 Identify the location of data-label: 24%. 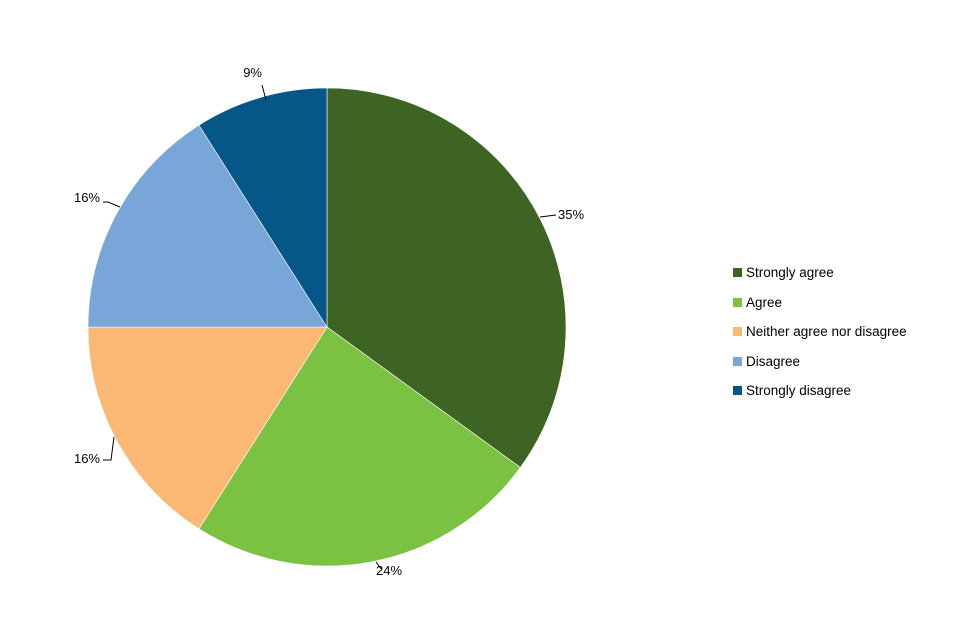
(389, 570).